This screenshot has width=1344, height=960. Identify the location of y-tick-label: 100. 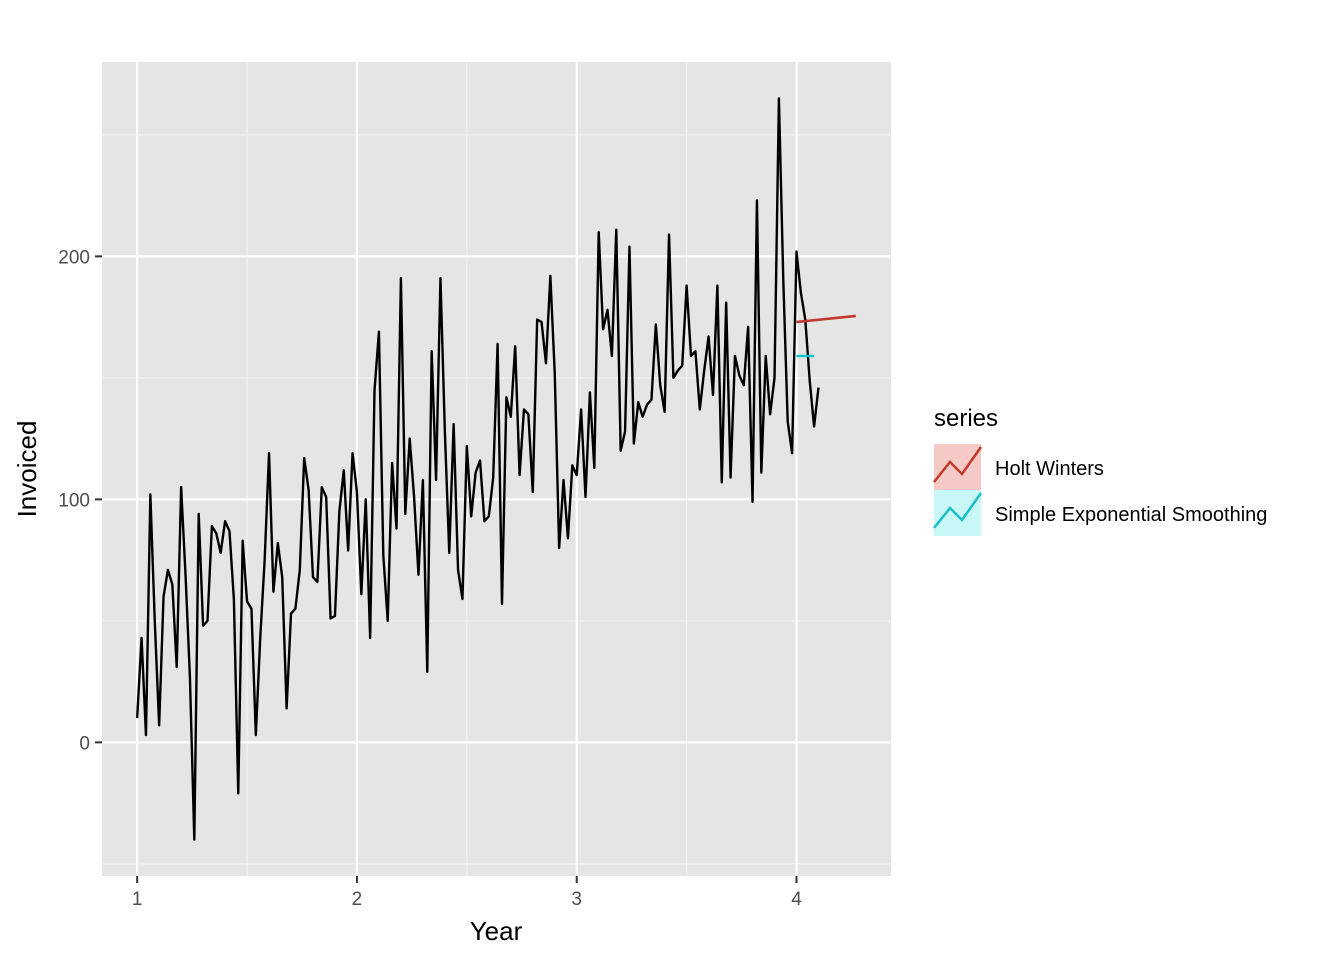
(74, 500).